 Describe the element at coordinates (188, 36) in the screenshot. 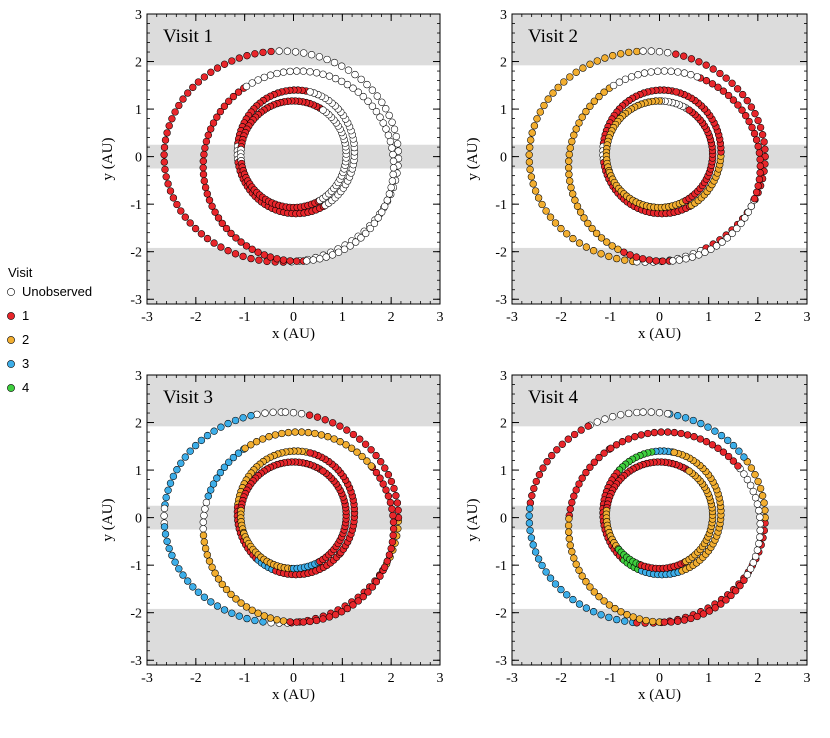

I see `panel-title: Visit 1` at that location.